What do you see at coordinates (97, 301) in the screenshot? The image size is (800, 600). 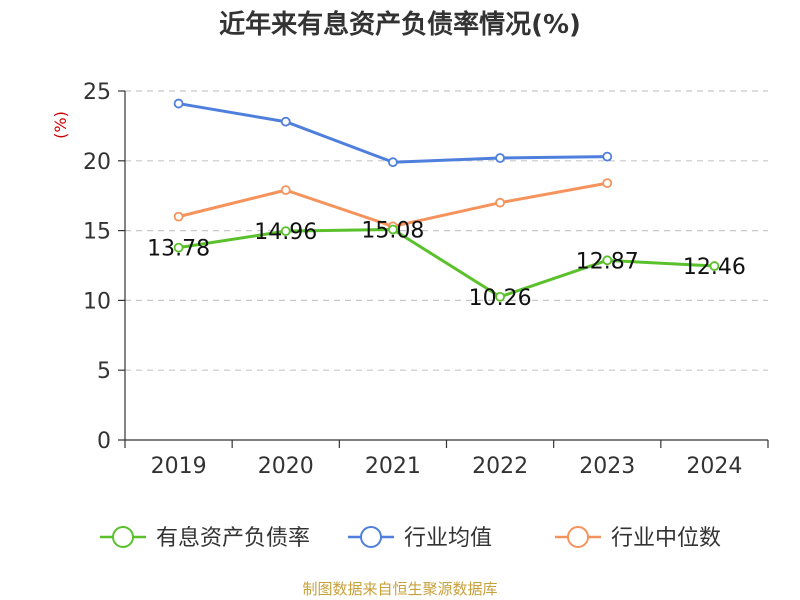 I see `y-tick-label: 10` at bounding box center [97, 301].